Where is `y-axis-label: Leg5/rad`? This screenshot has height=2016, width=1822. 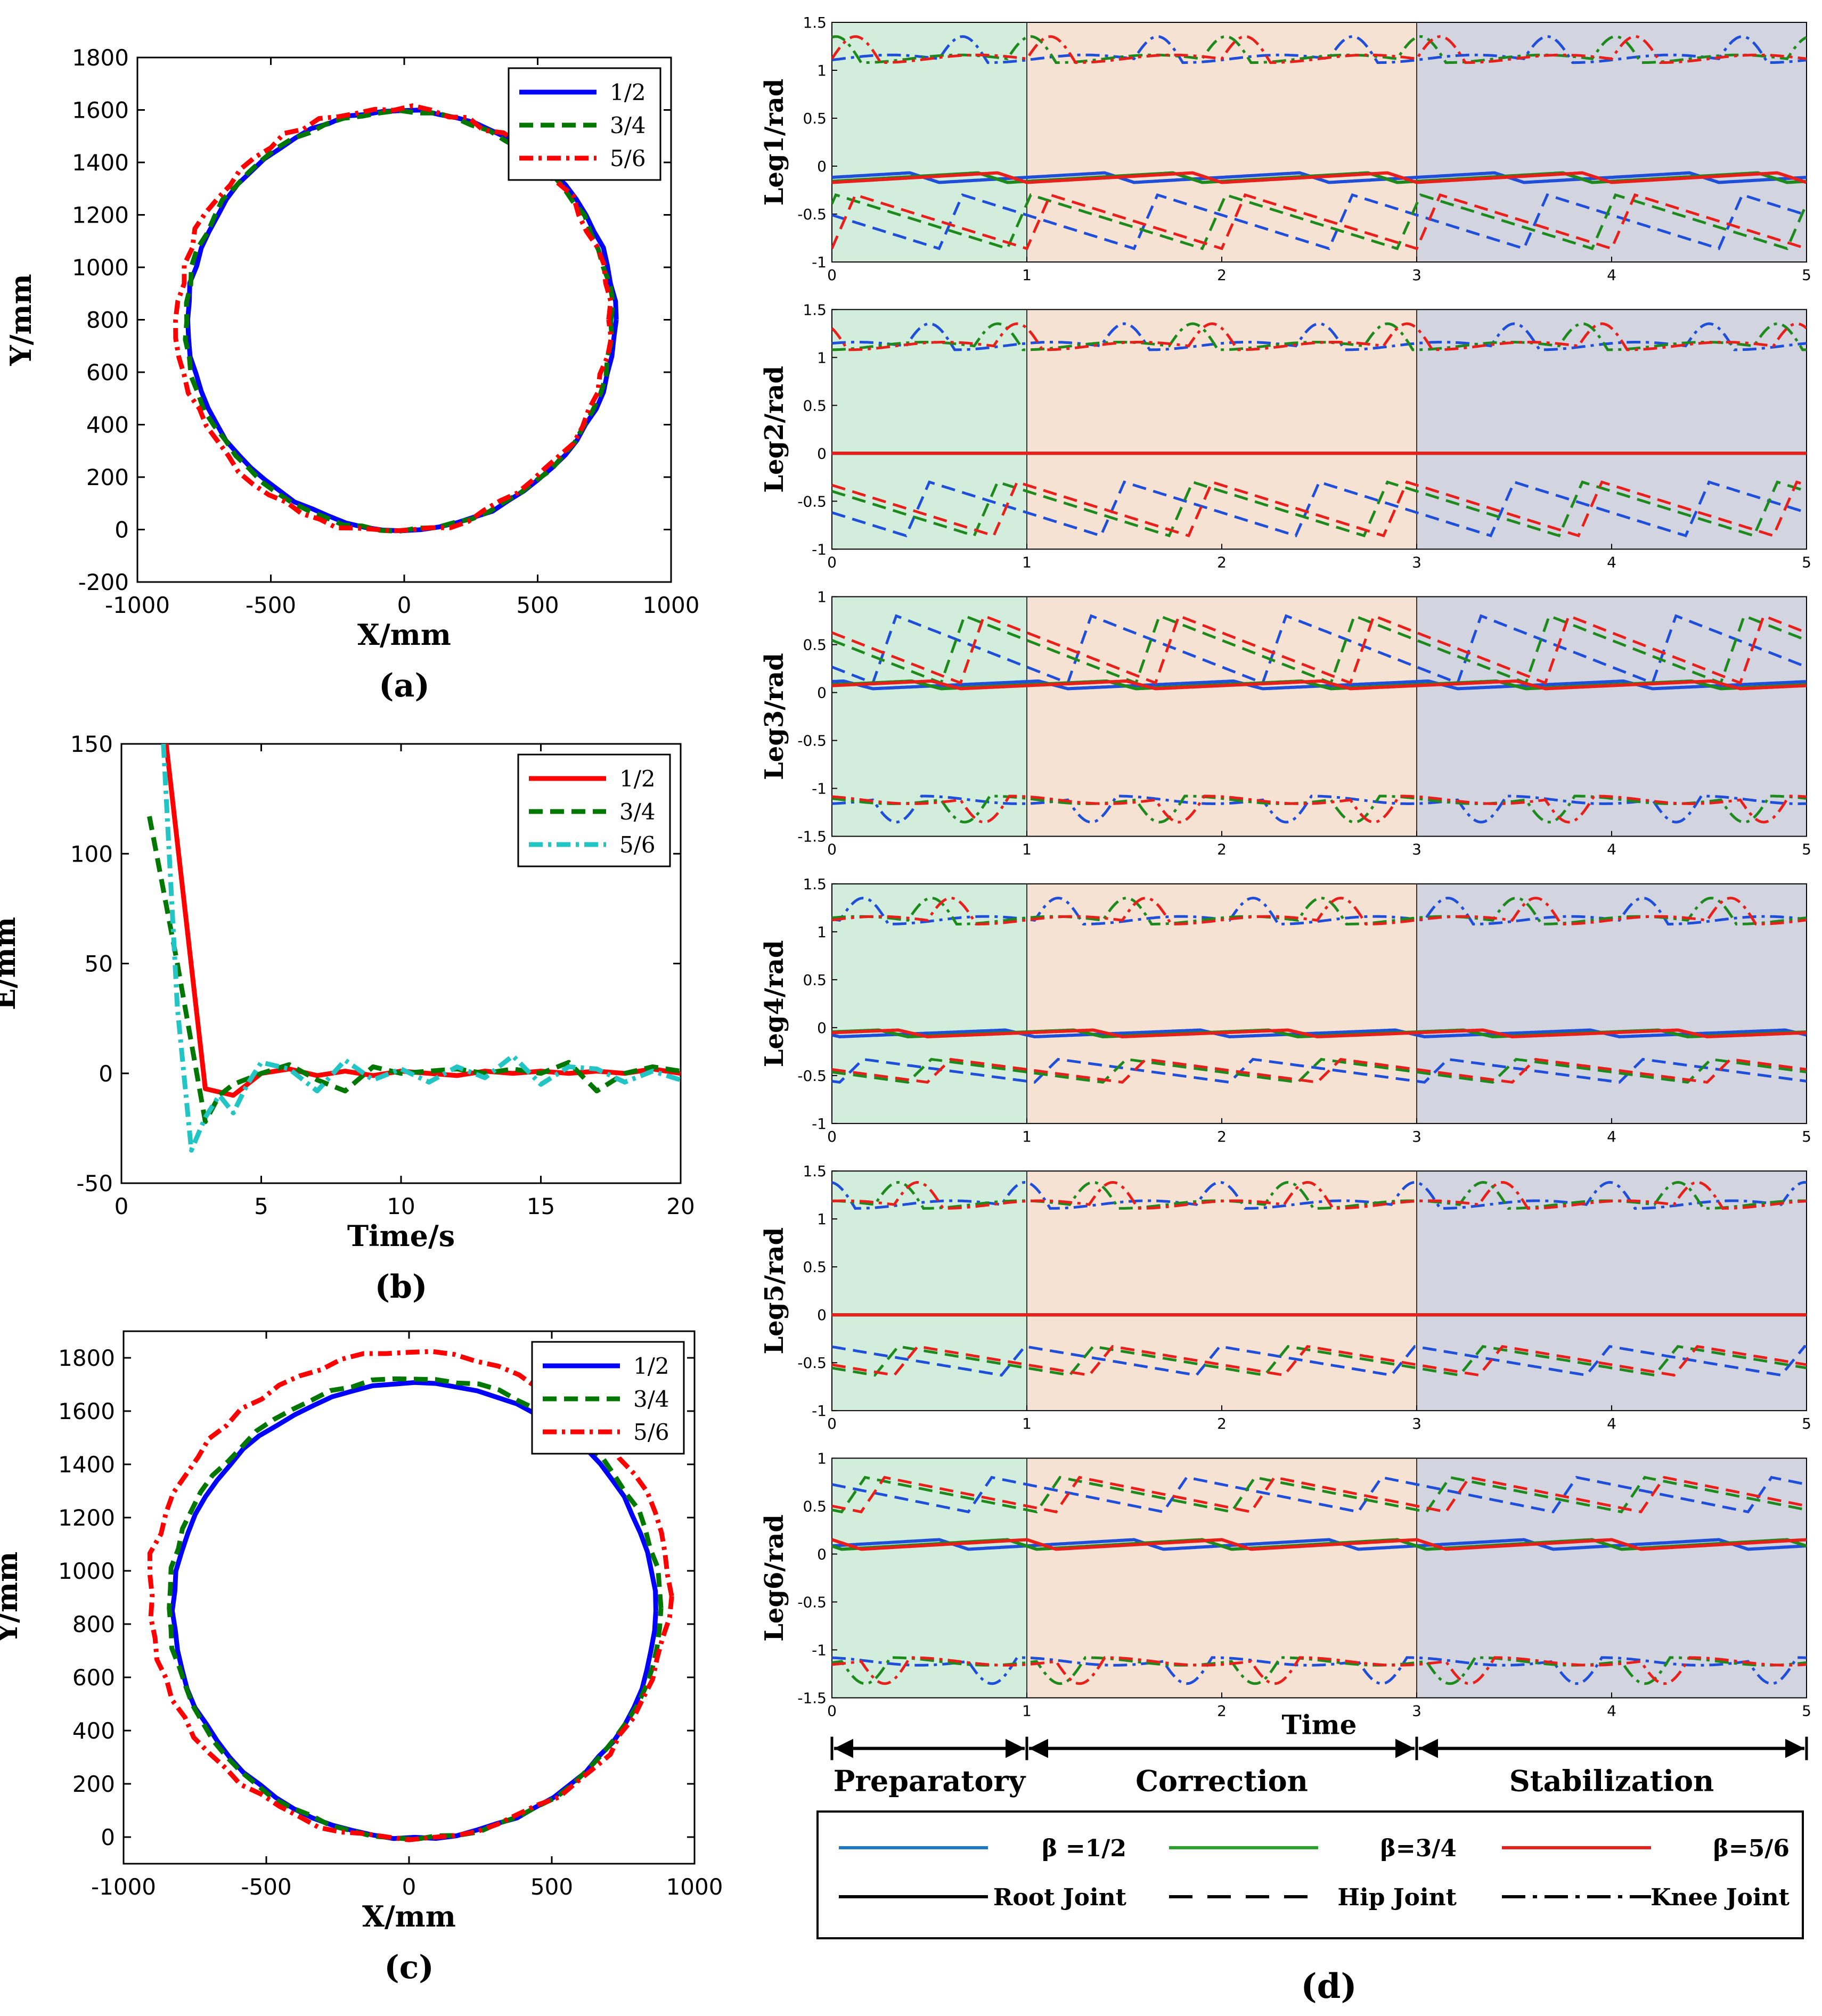
y-axis-label: Leg5/rad is located at coordinates (774, 1291).